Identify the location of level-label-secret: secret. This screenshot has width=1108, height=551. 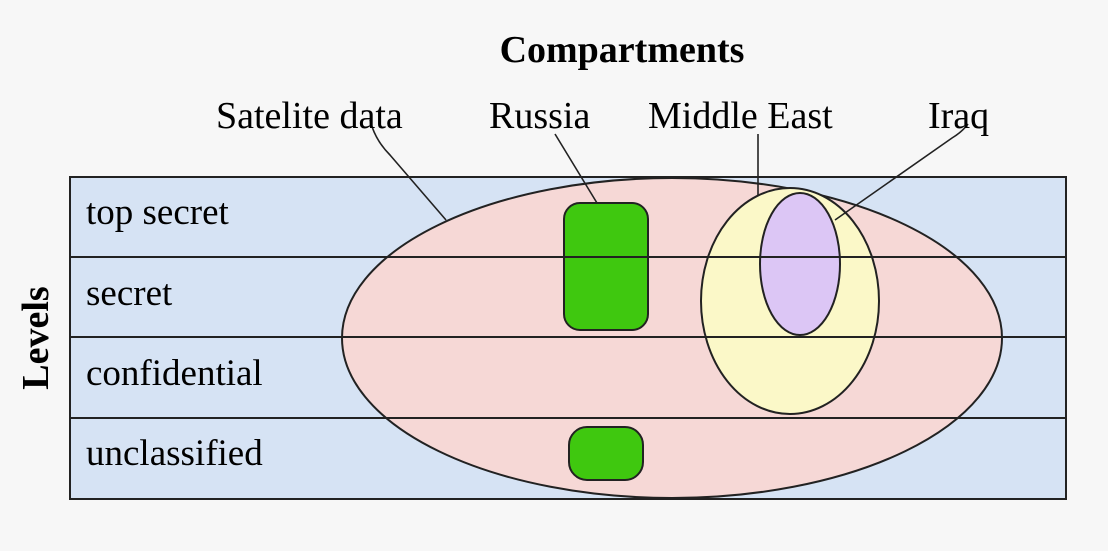
(129, 293).